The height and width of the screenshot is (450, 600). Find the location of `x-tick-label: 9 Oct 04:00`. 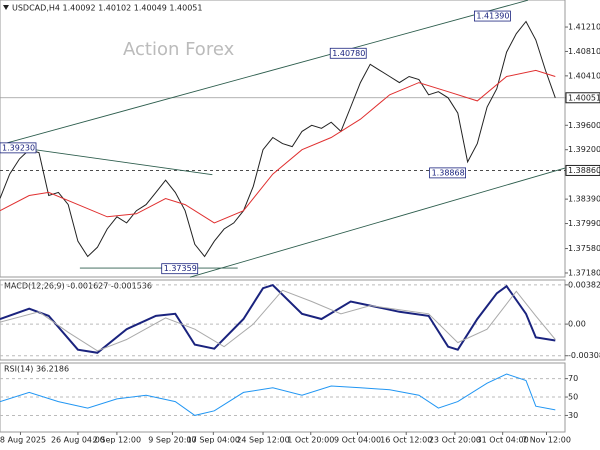

x-tick-label: 9 Oct 04:00 is located at coordinates (357, 440).